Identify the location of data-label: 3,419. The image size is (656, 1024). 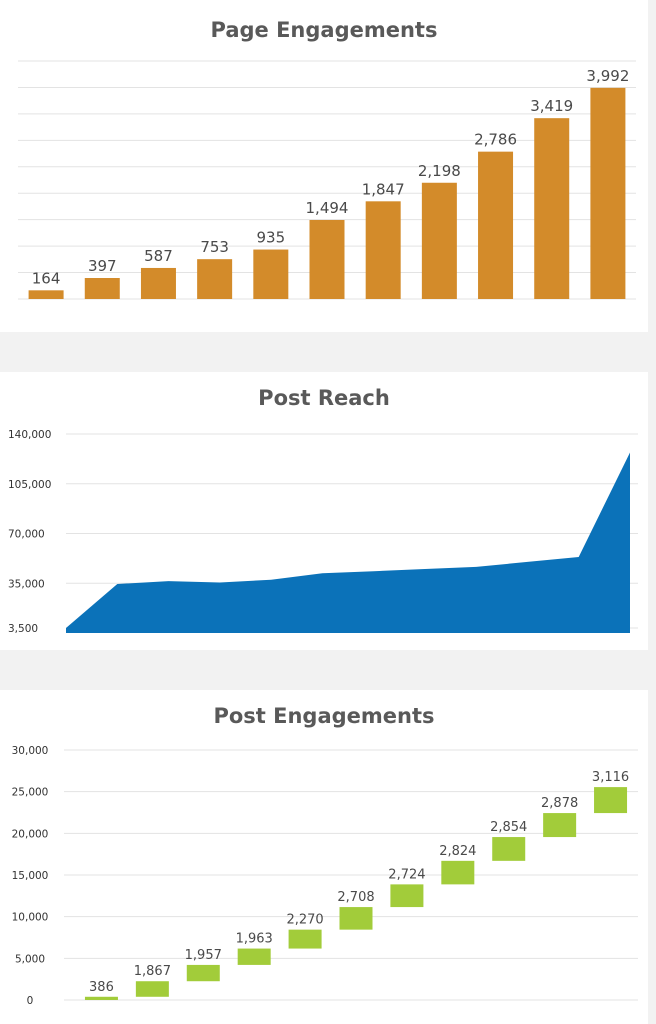
(551, 106).